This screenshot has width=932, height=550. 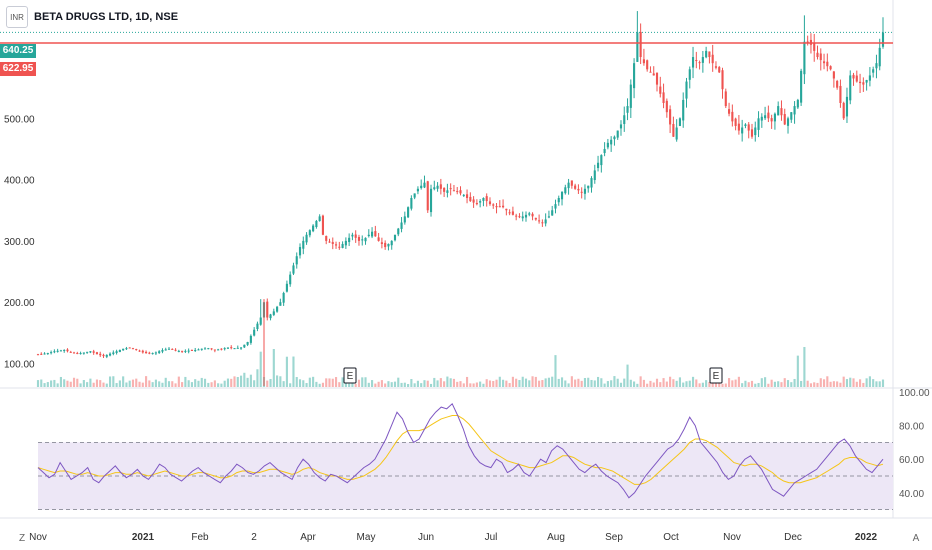 I want to click on time-tick-label: Oct, so click(x=671, y=537).